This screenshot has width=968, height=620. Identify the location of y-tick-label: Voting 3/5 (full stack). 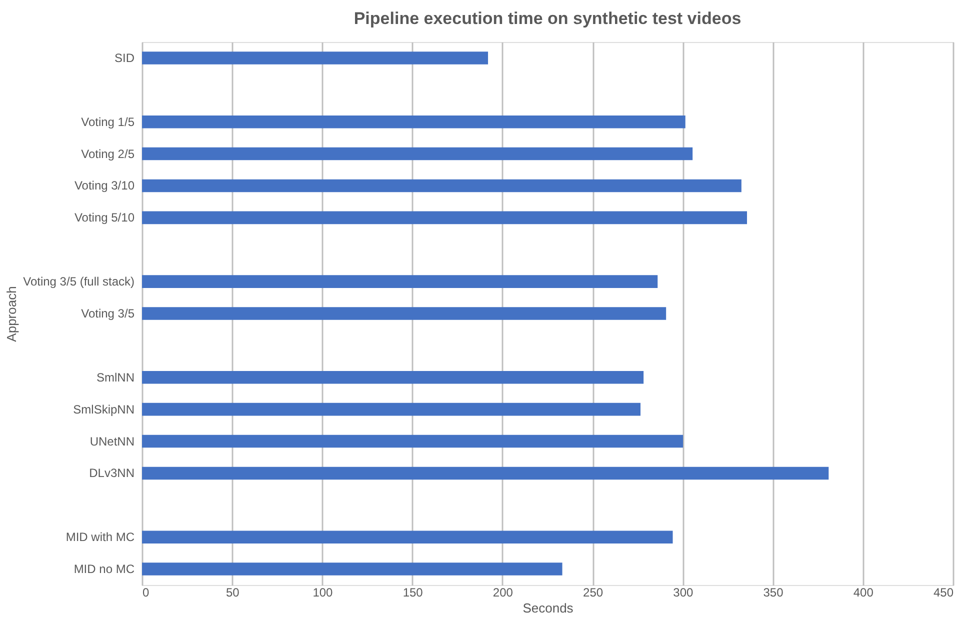
(78, 281).